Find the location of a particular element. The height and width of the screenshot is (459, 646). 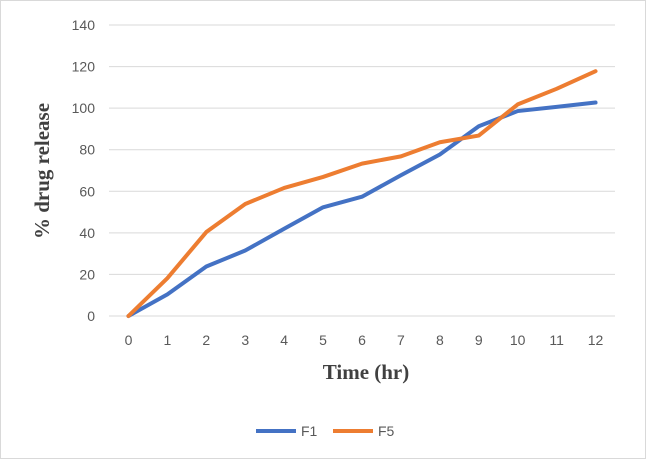

x-tick-label: 2 is located at coordinates (206, 340).